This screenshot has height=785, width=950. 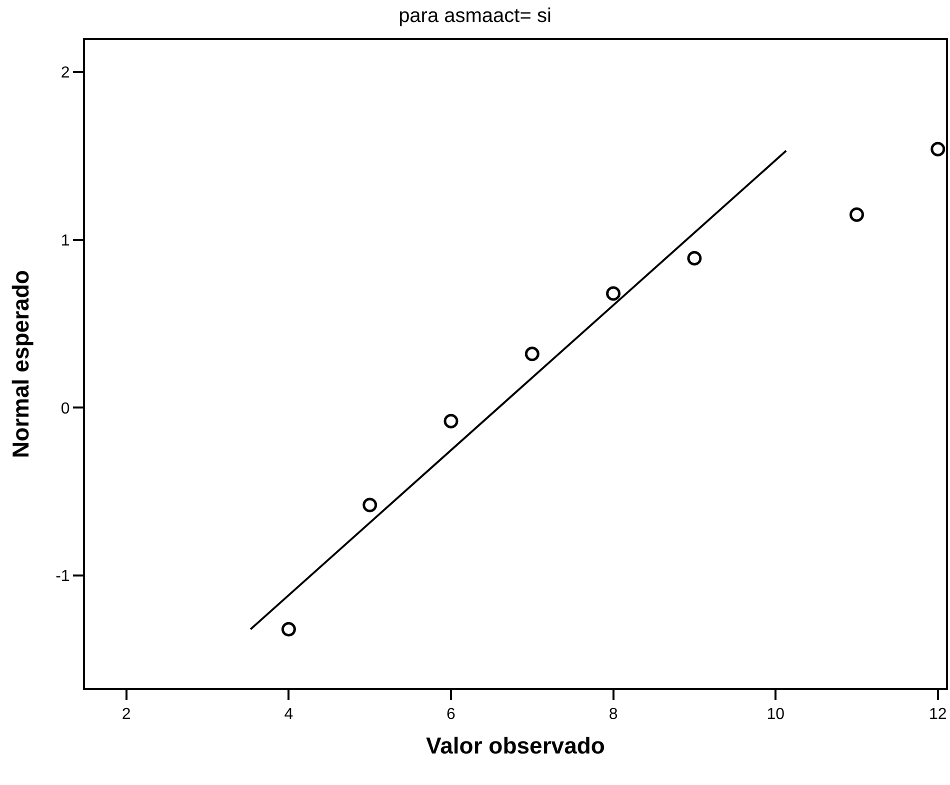 I want to click on x-axis-title: Valor observado, so click(x=515, y=745).